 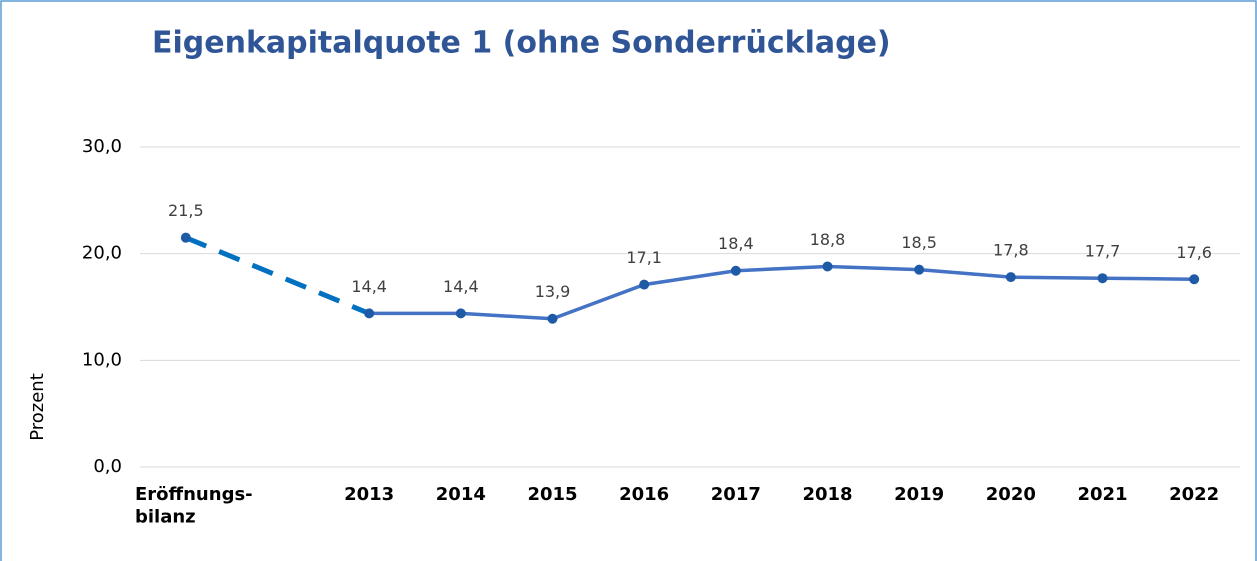 I want to click on x-tick-label: 2020, so click(x=1011, y=494).